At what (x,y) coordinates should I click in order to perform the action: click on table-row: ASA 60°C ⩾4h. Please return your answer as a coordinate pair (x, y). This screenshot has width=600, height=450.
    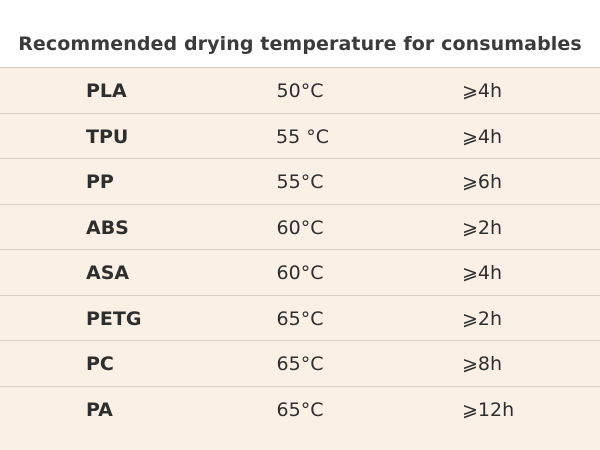
    Looking at the image, I should click on (300, 272).